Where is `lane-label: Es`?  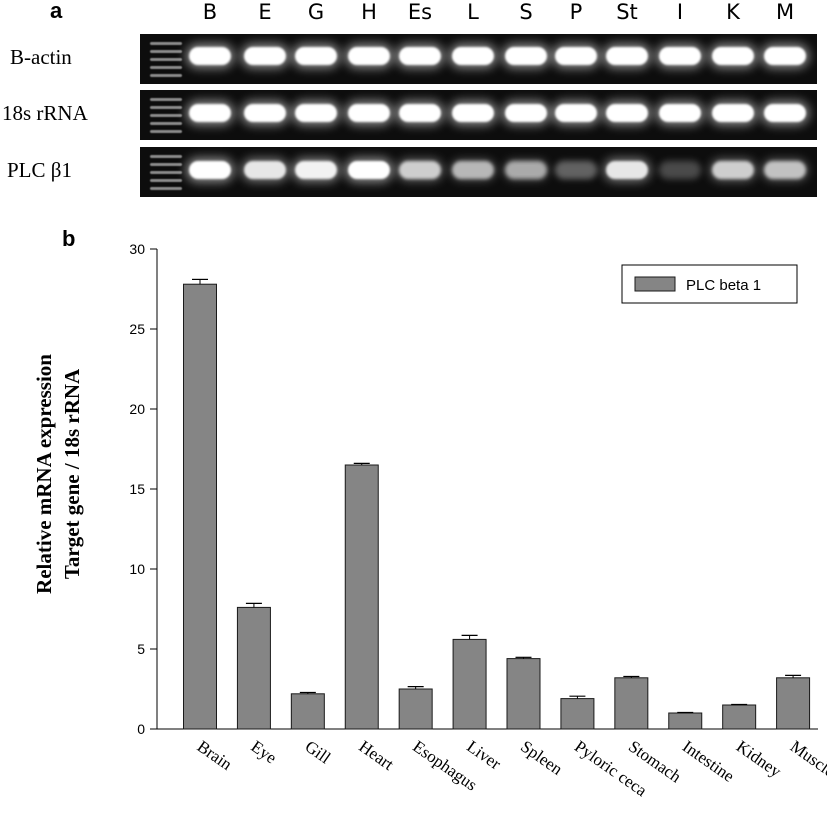 lane-label: Es is located at coordinates (420, 12).